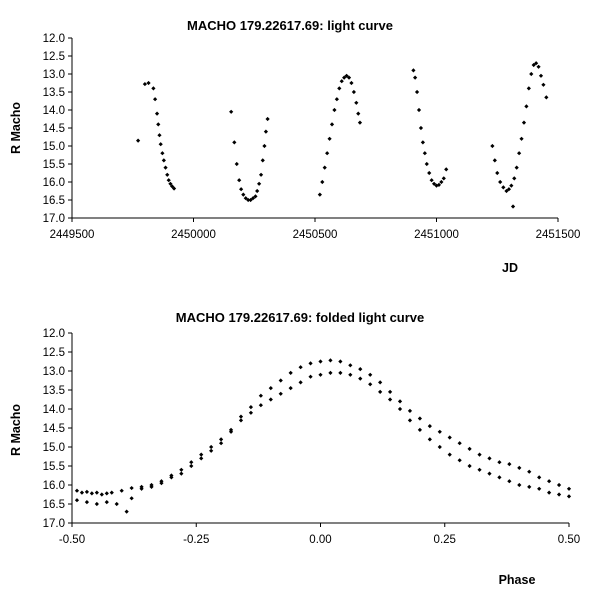 The width and height of the screenshot is (600, 600). What do you see at coordinates (54, 467) in the screenshot?
I see `folded-light-curve-y-tick-label: 15.5` at bounding box center [54, 467].